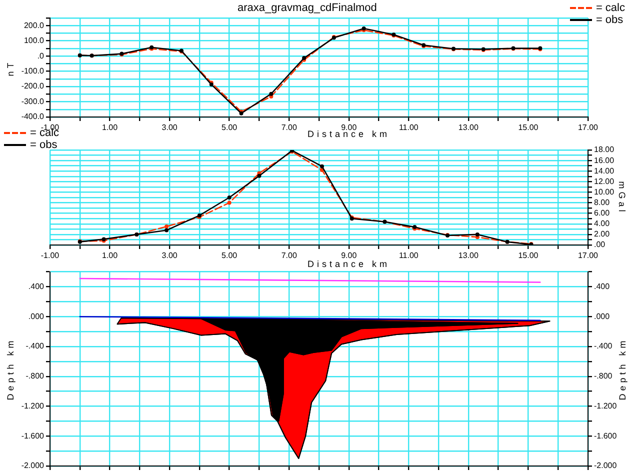  Describe the element at coordinates (34, 41) in the screenshot. I see `y-tick-label: 100.0` at that location.